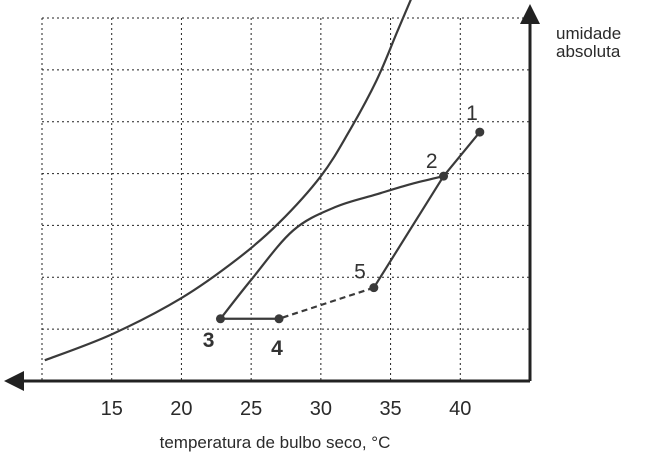  Describe the element at coordinates (321, 409) in the screenshot. I see `x-tick-label-30: 30` at that location.